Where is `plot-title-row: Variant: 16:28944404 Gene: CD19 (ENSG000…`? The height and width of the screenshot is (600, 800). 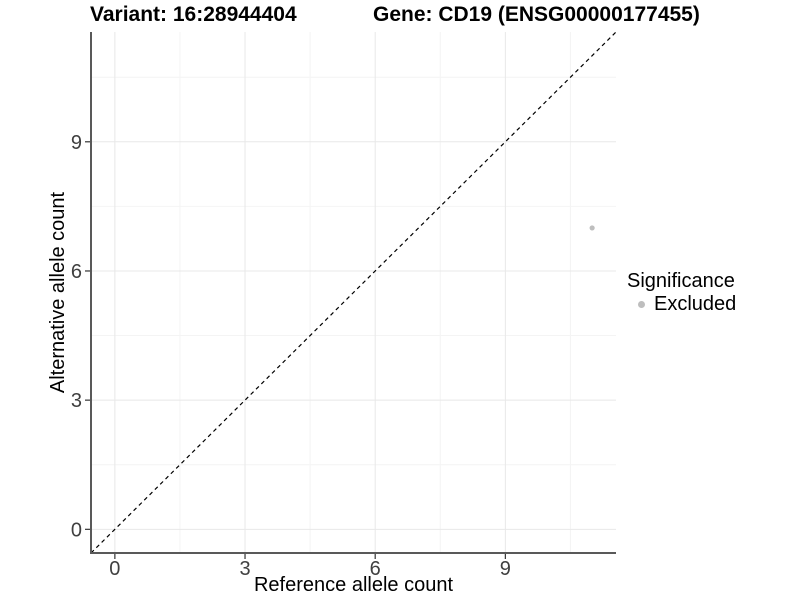
plot-title-row: Variant: 16:28944404 Gene: CD19 (ENSG000… is located at coordinates (400, 14).